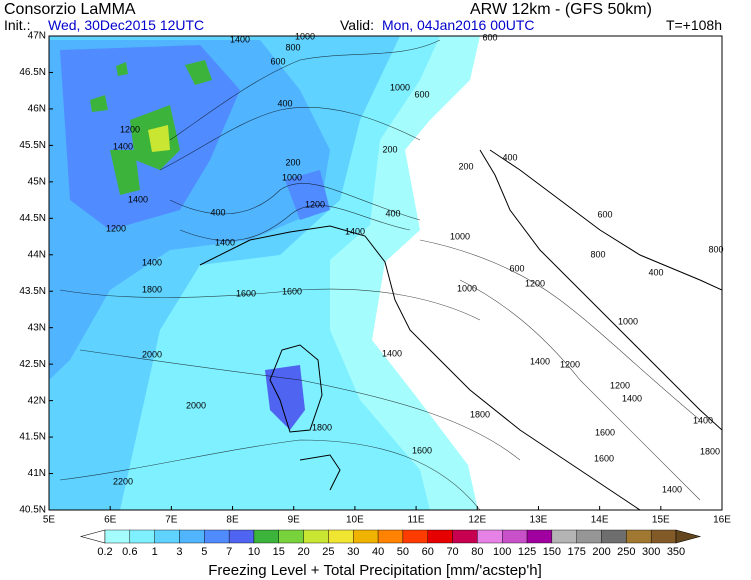 The height and width of the screenshot is (580, 751). I want to click on colorbar-label: 175, so click(577, 552).